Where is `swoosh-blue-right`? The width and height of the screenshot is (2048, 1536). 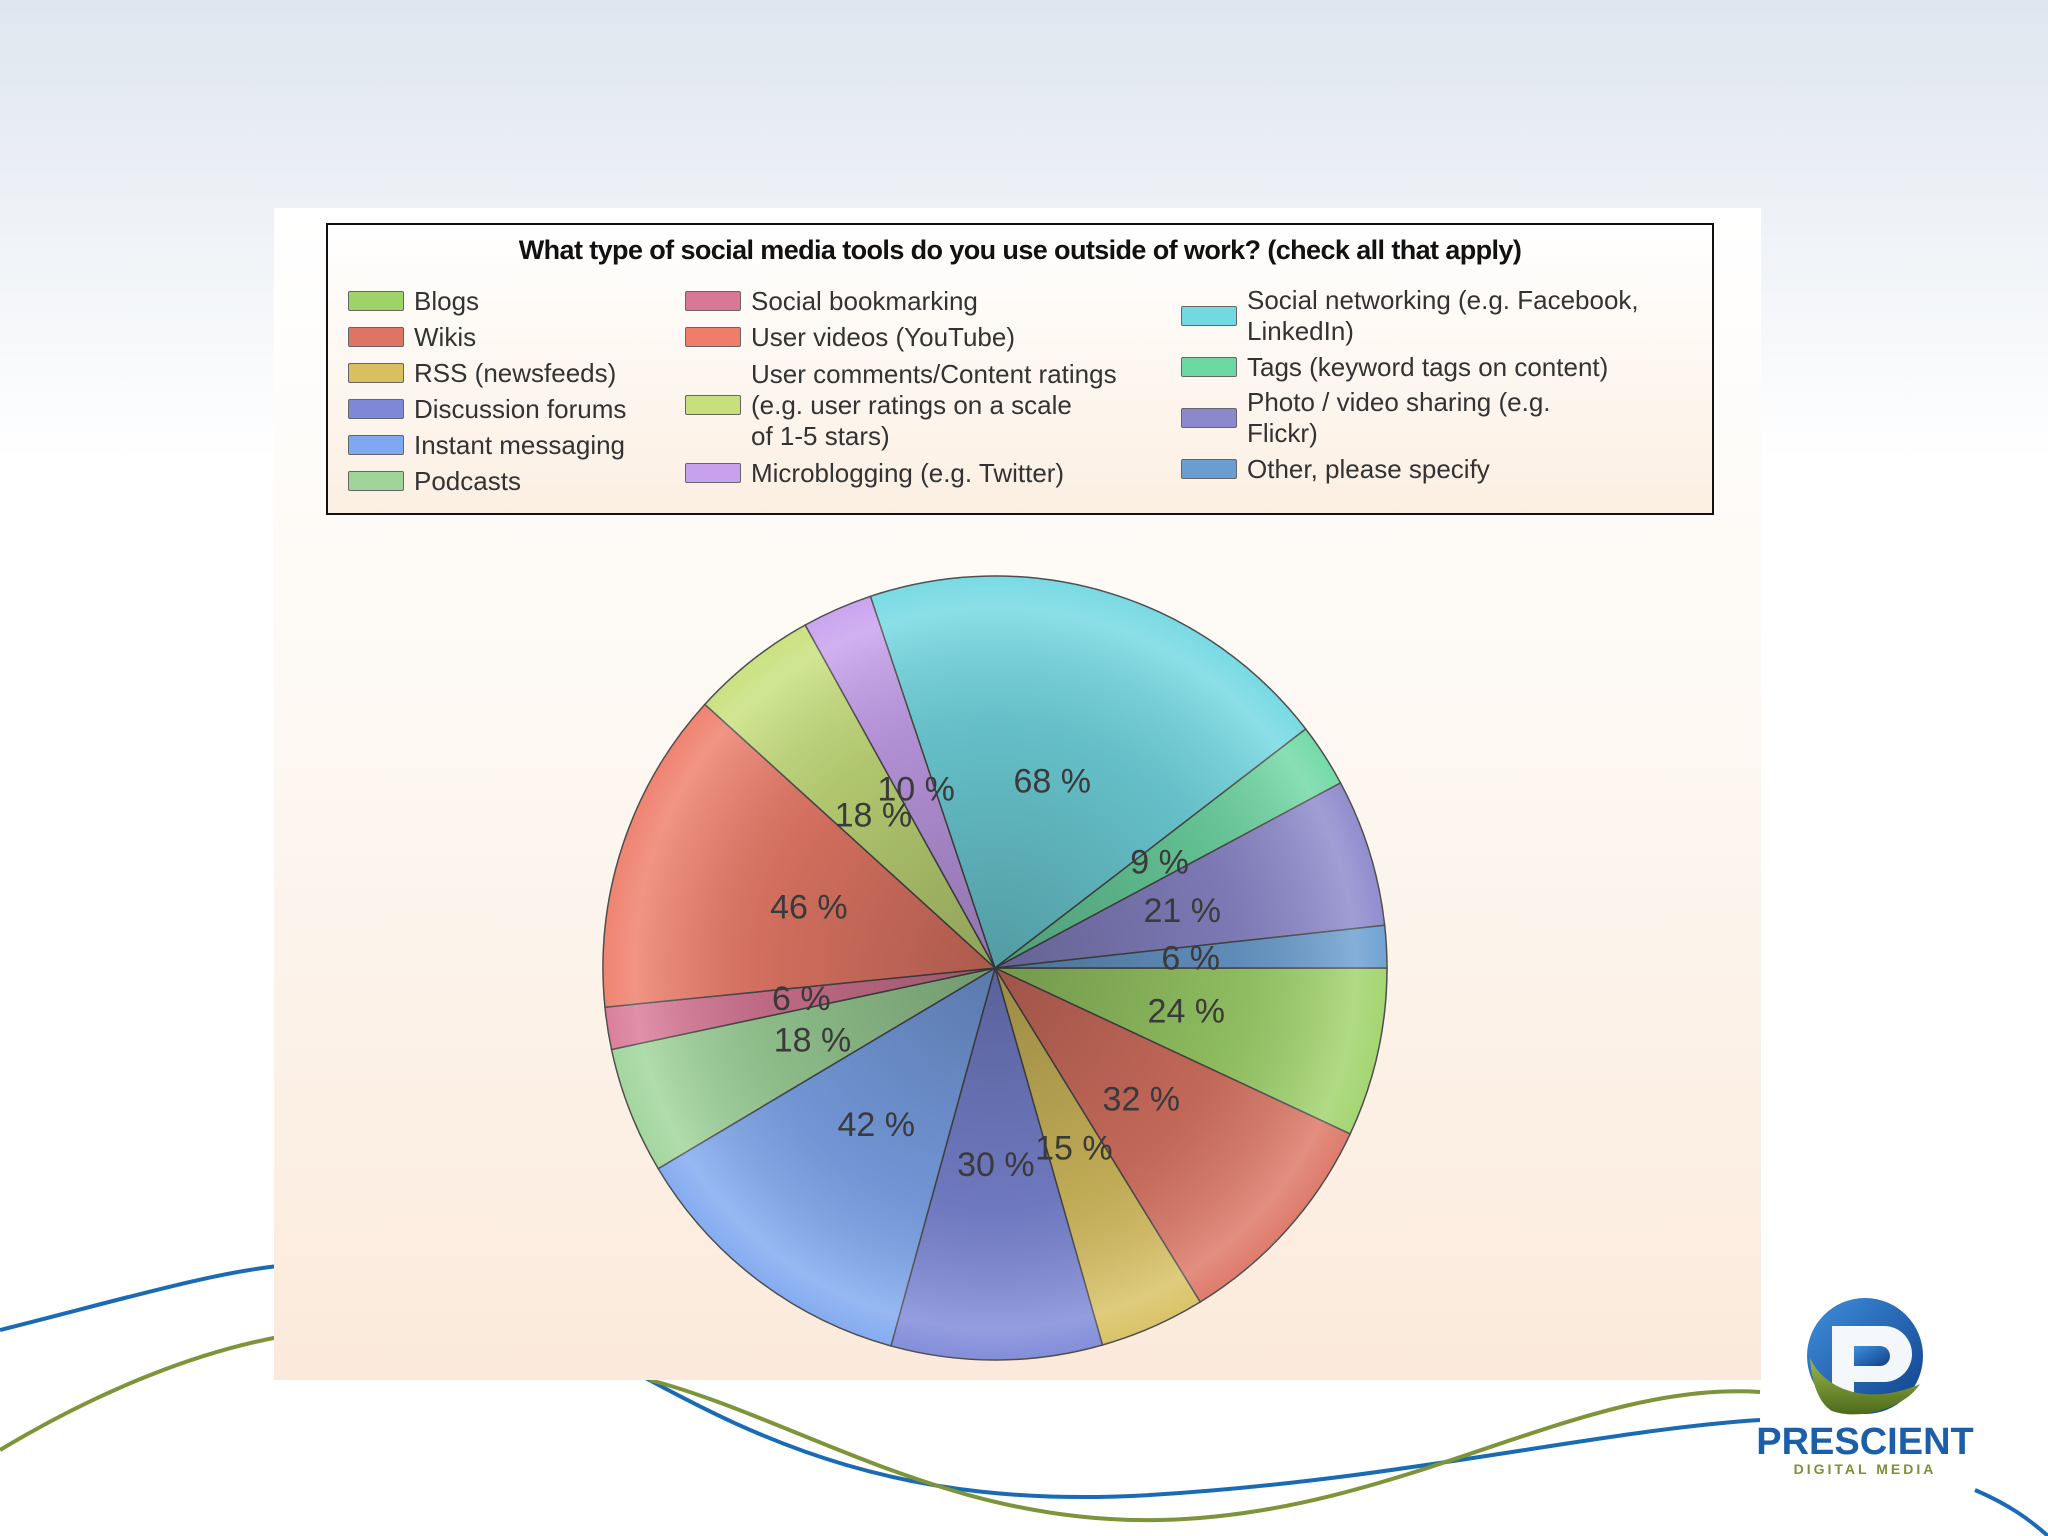 swoosh-blue-right is located at coordinates (2011, 1512).